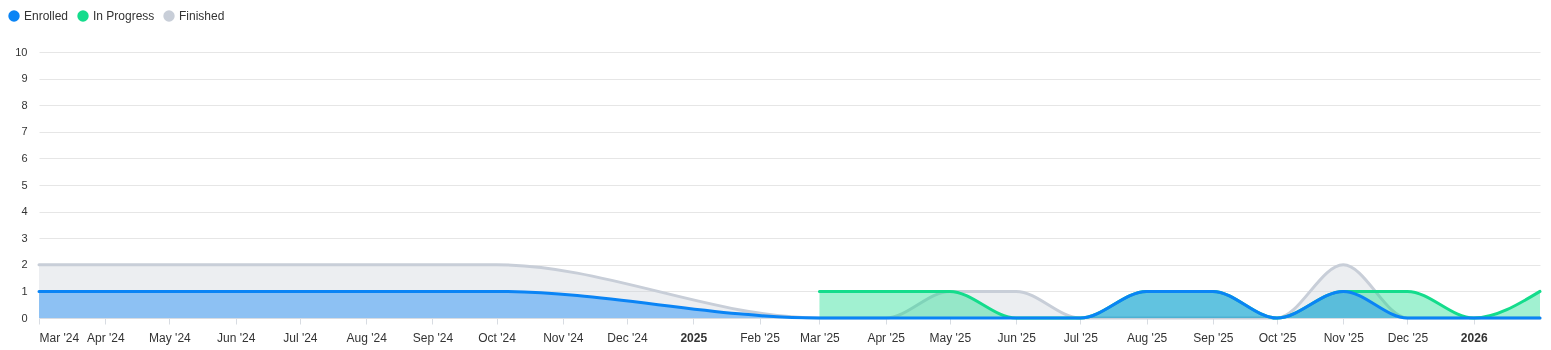 Image resolution: width=1551 pixels, height=350 pixels. I want to click on y-tick-label: 1, so click(24, 290).